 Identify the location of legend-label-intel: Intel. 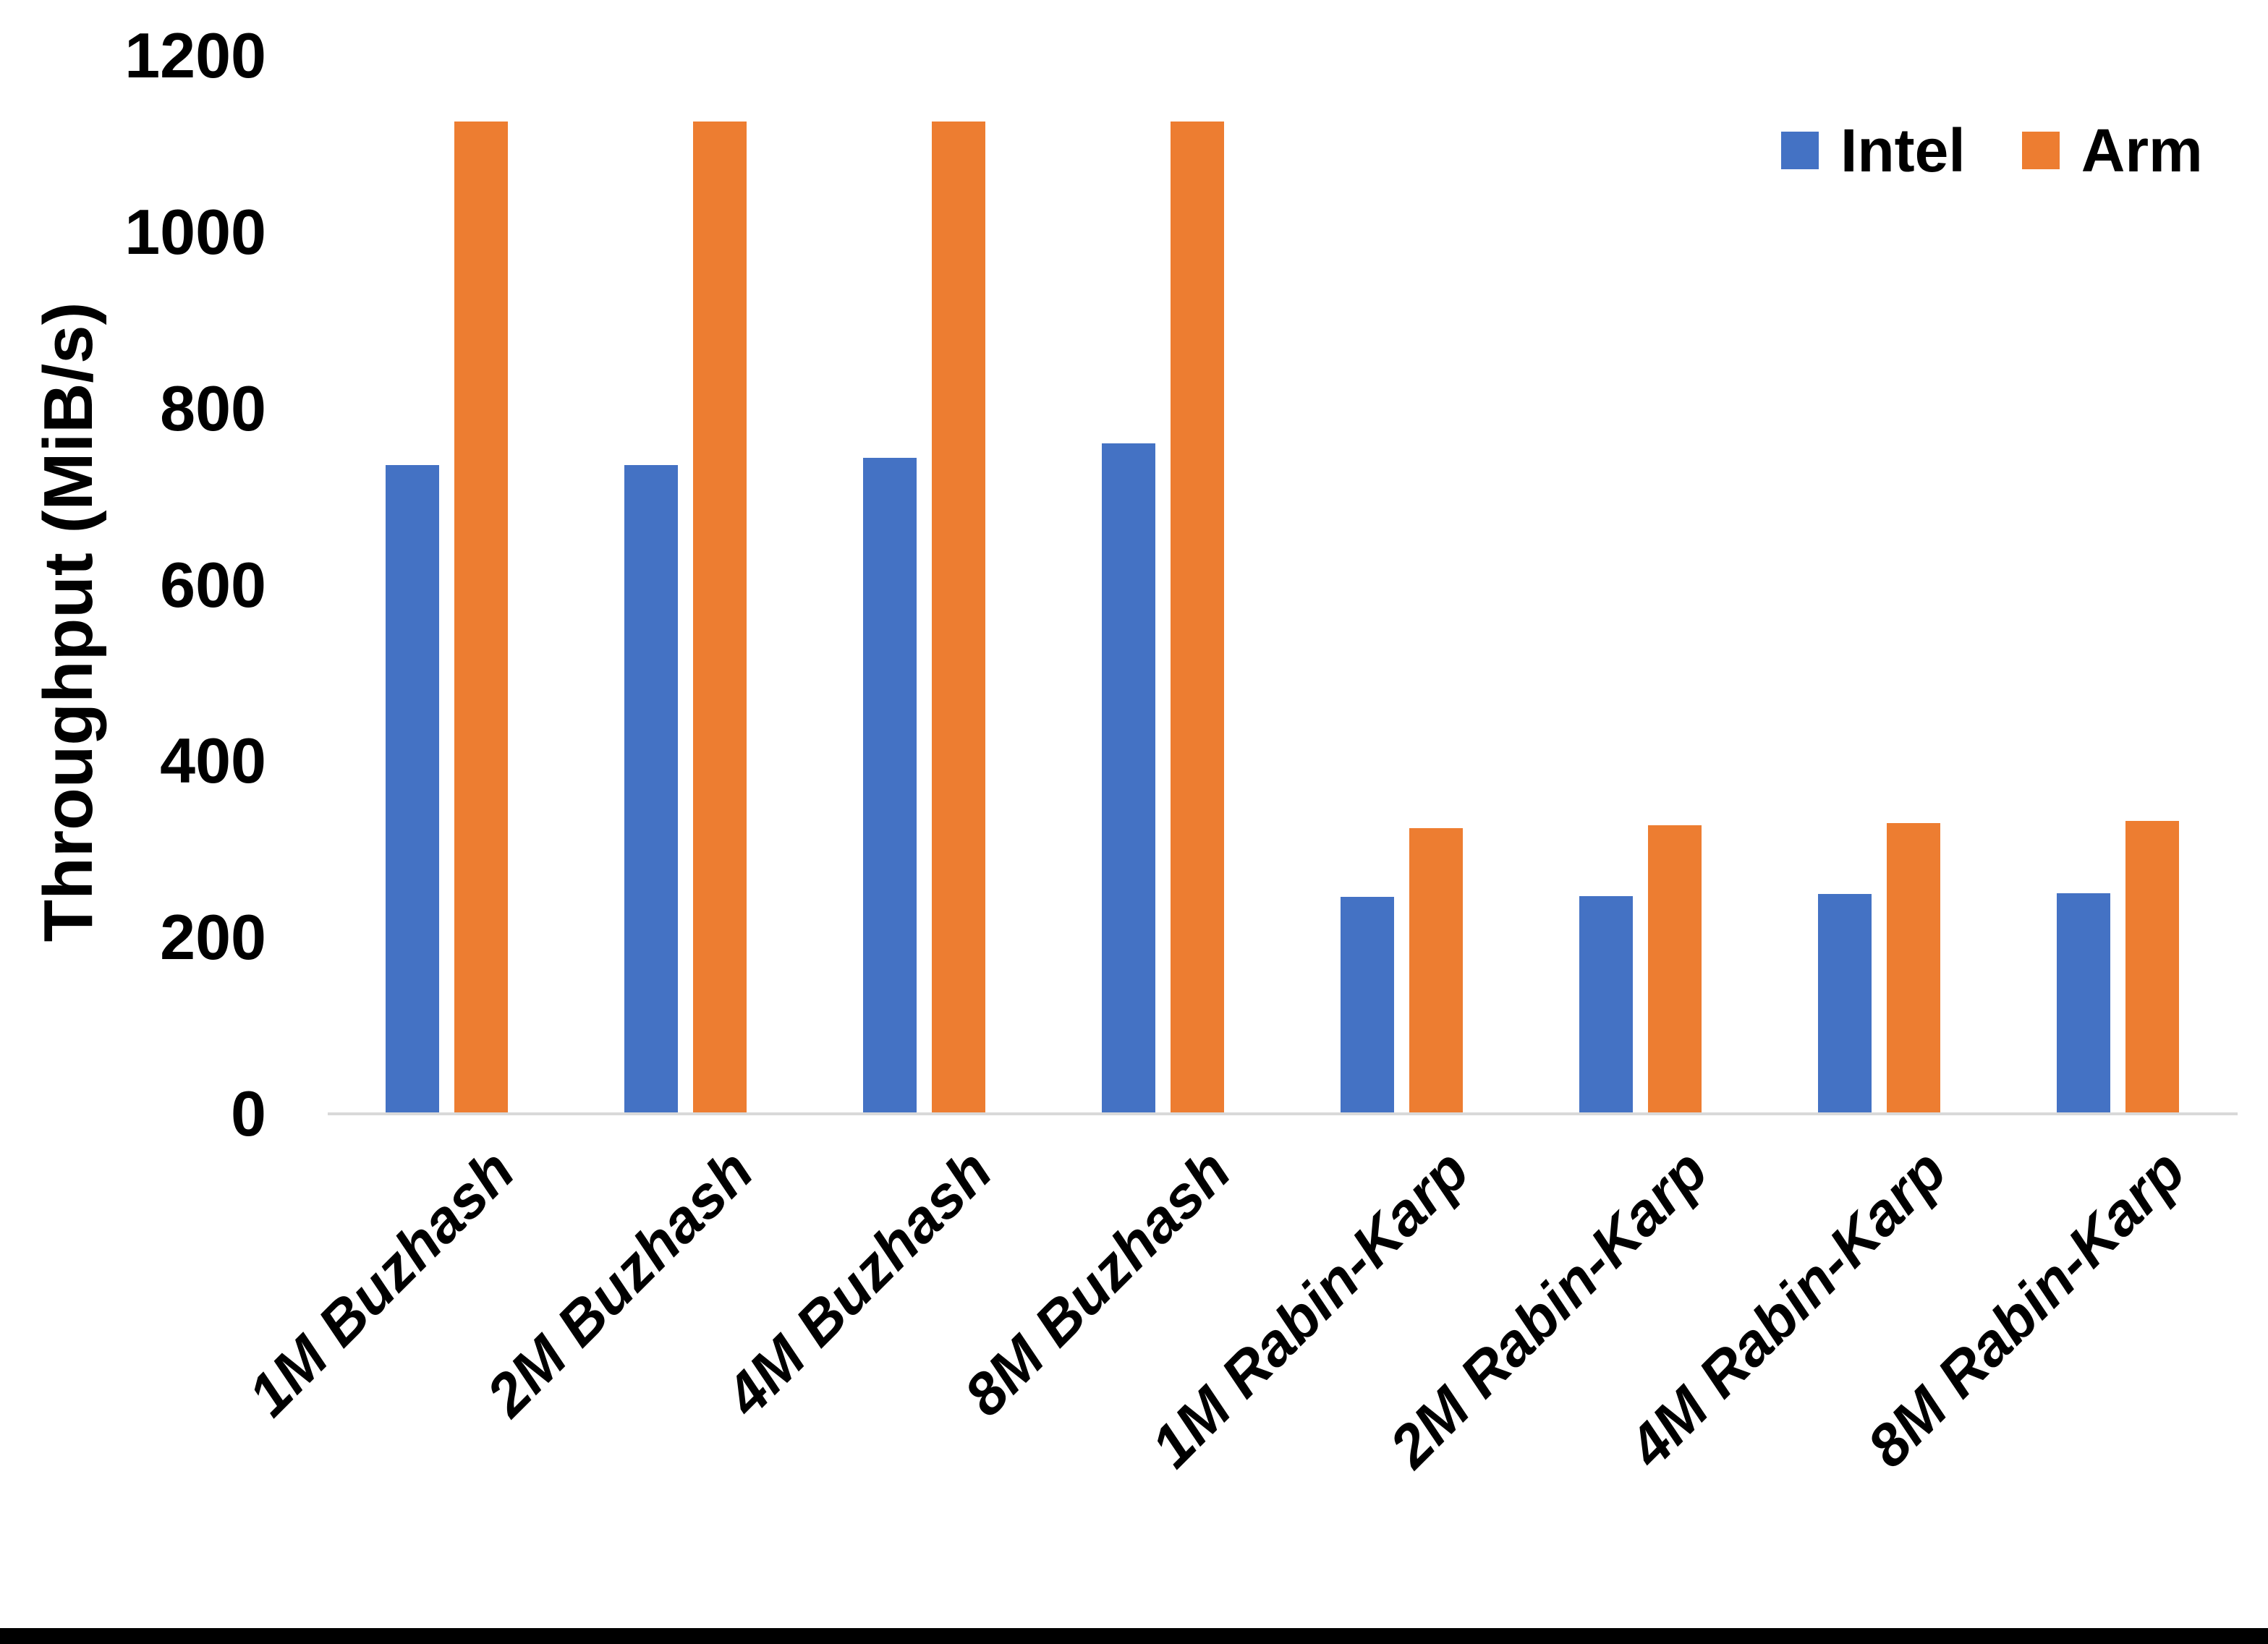
(1903, 150).